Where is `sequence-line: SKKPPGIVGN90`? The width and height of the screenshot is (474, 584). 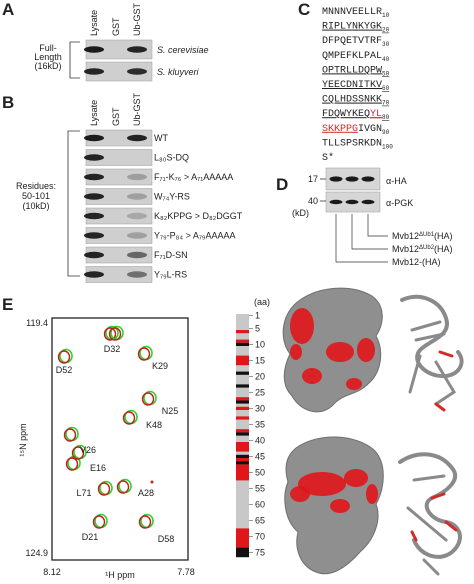
sequence-line: SKKPPGIVGN90 is located at coordinates (356, 130).